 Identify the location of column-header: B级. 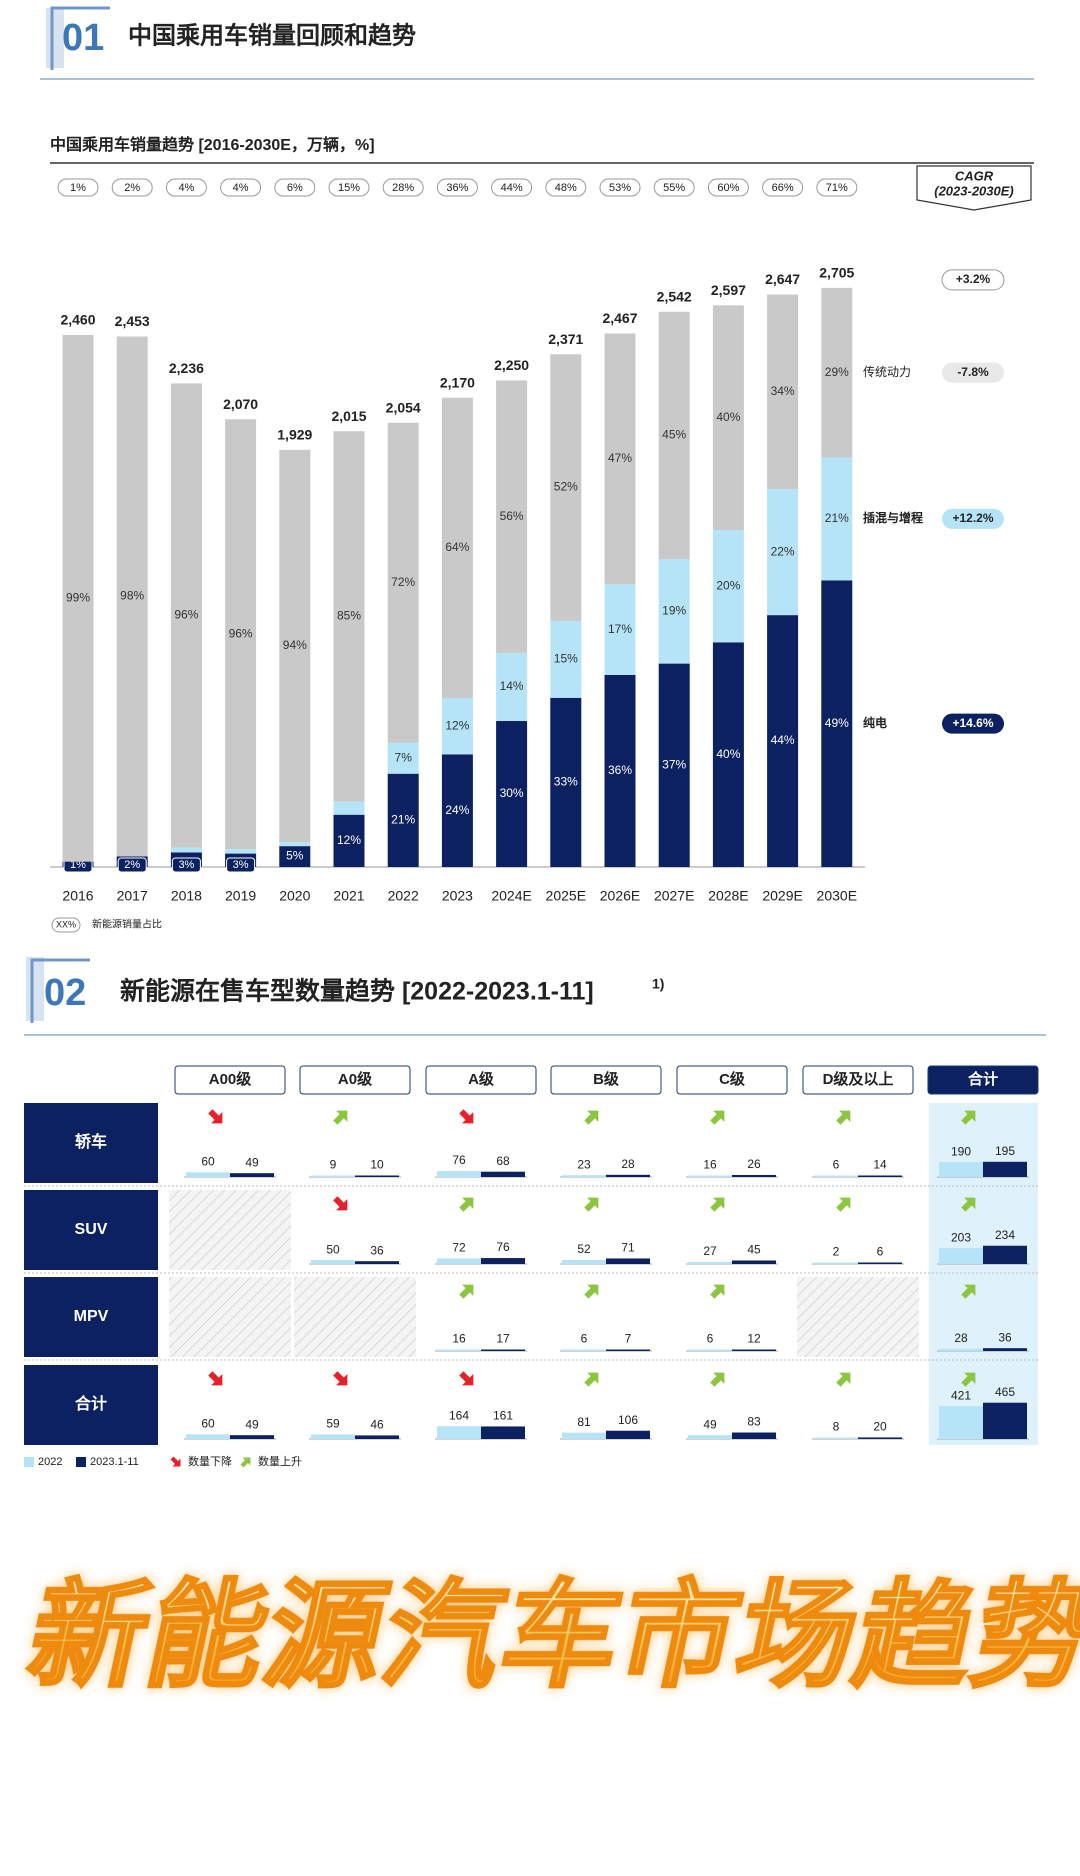
(606, 1079).